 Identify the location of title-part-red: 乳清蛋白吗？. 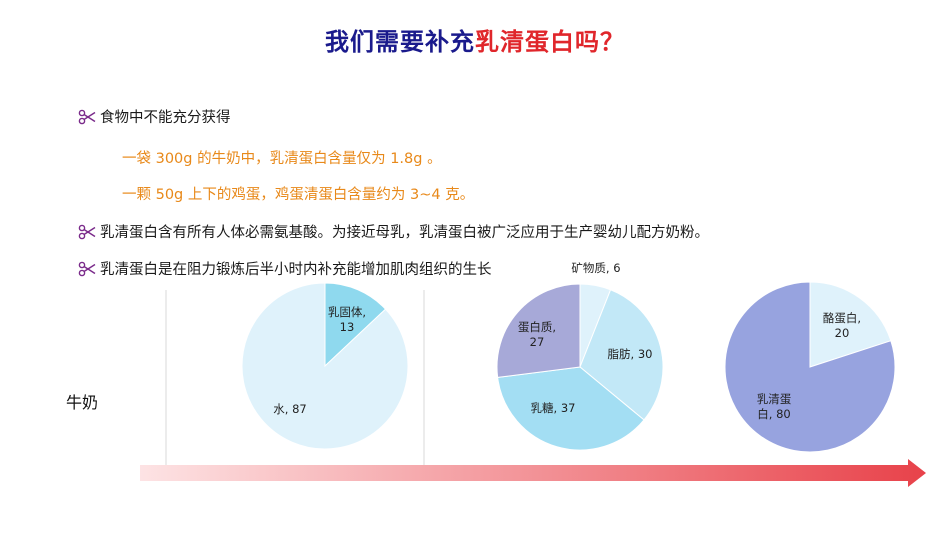
(550, 42).